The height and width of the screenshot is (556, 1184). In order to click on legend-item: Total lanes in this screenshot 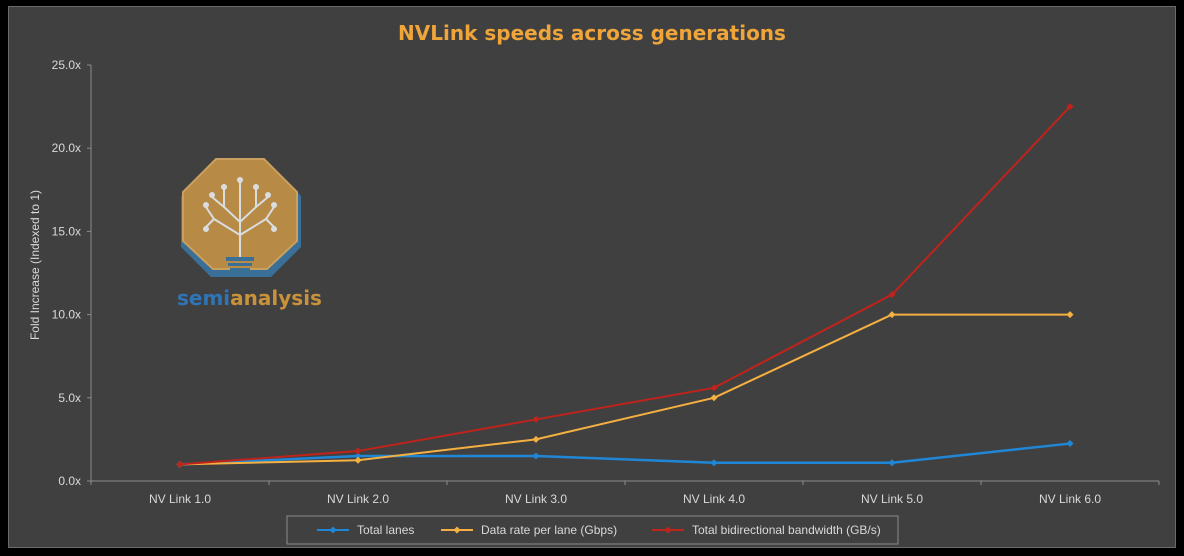, I will do `click(365, 530)`.